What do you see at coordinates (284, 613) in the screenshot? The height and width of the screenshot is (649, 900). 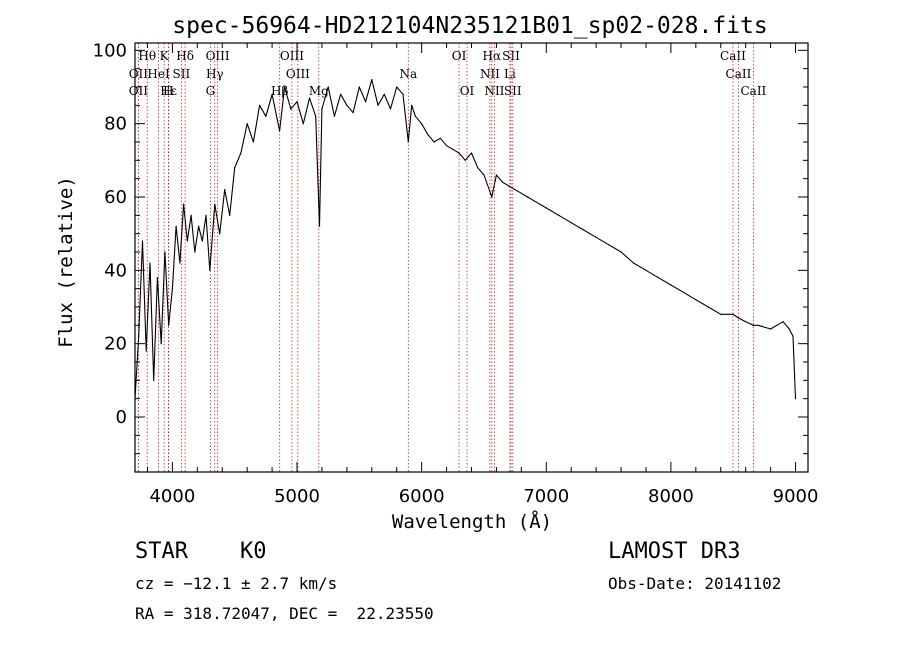 I see `coordinates: RA = 318.72047, DEC = 22.23550` at bounding box center [284, 613].